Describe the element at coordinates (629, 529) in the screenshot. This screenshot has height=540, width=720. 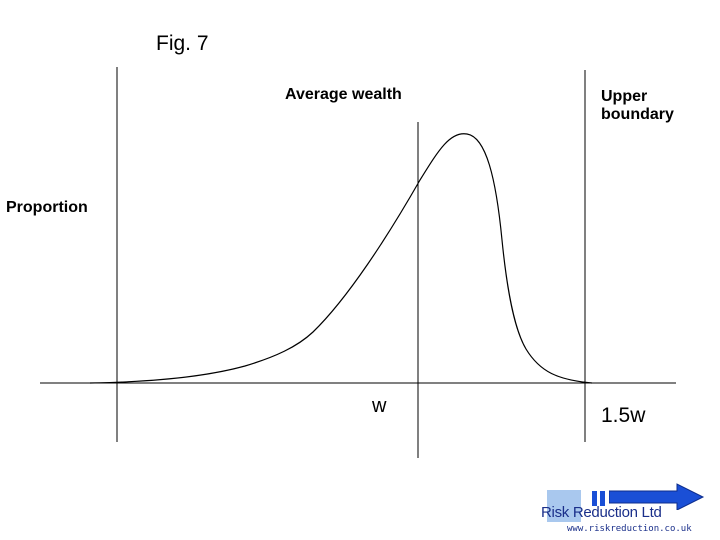
I see `logo-url: www.riskreduction.co.uk` at that location.